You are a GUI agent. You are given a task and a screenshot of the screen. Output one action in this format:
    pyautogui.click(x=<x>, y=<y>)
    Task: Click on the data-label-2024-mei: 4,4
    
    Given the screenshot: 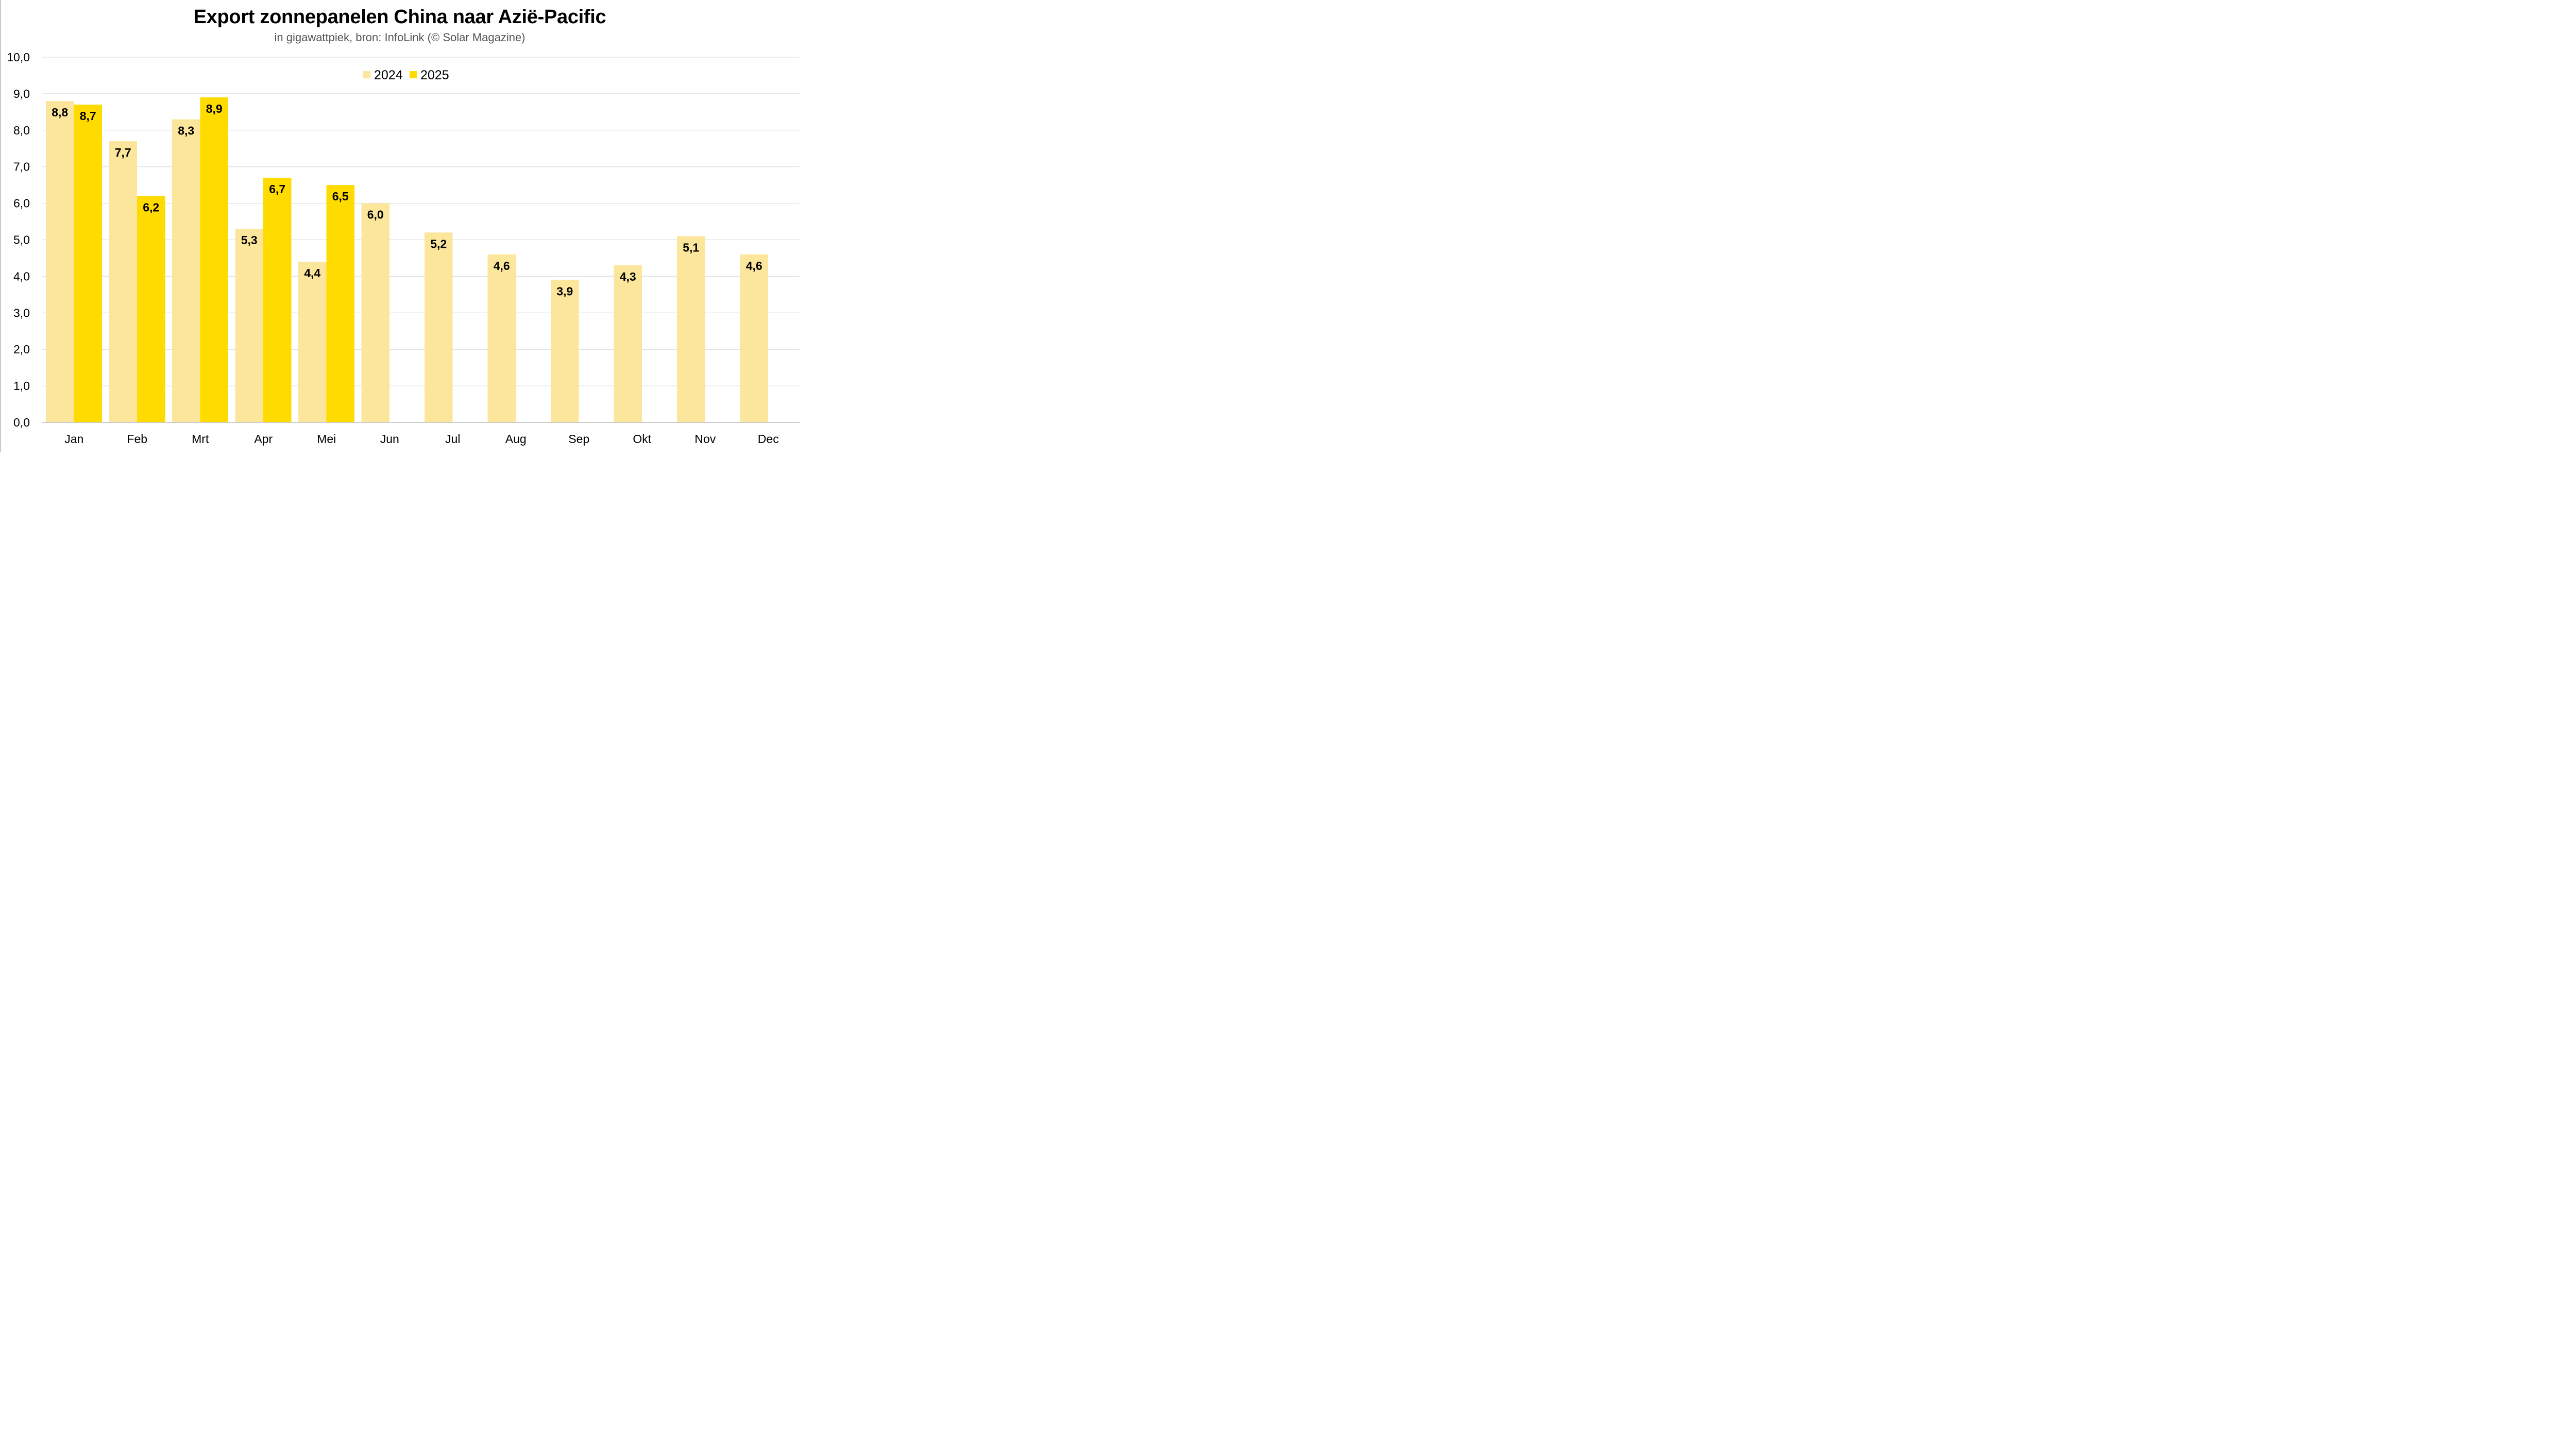 What is the action you would take?
    pyautogui.click(x=312, y=273)
    